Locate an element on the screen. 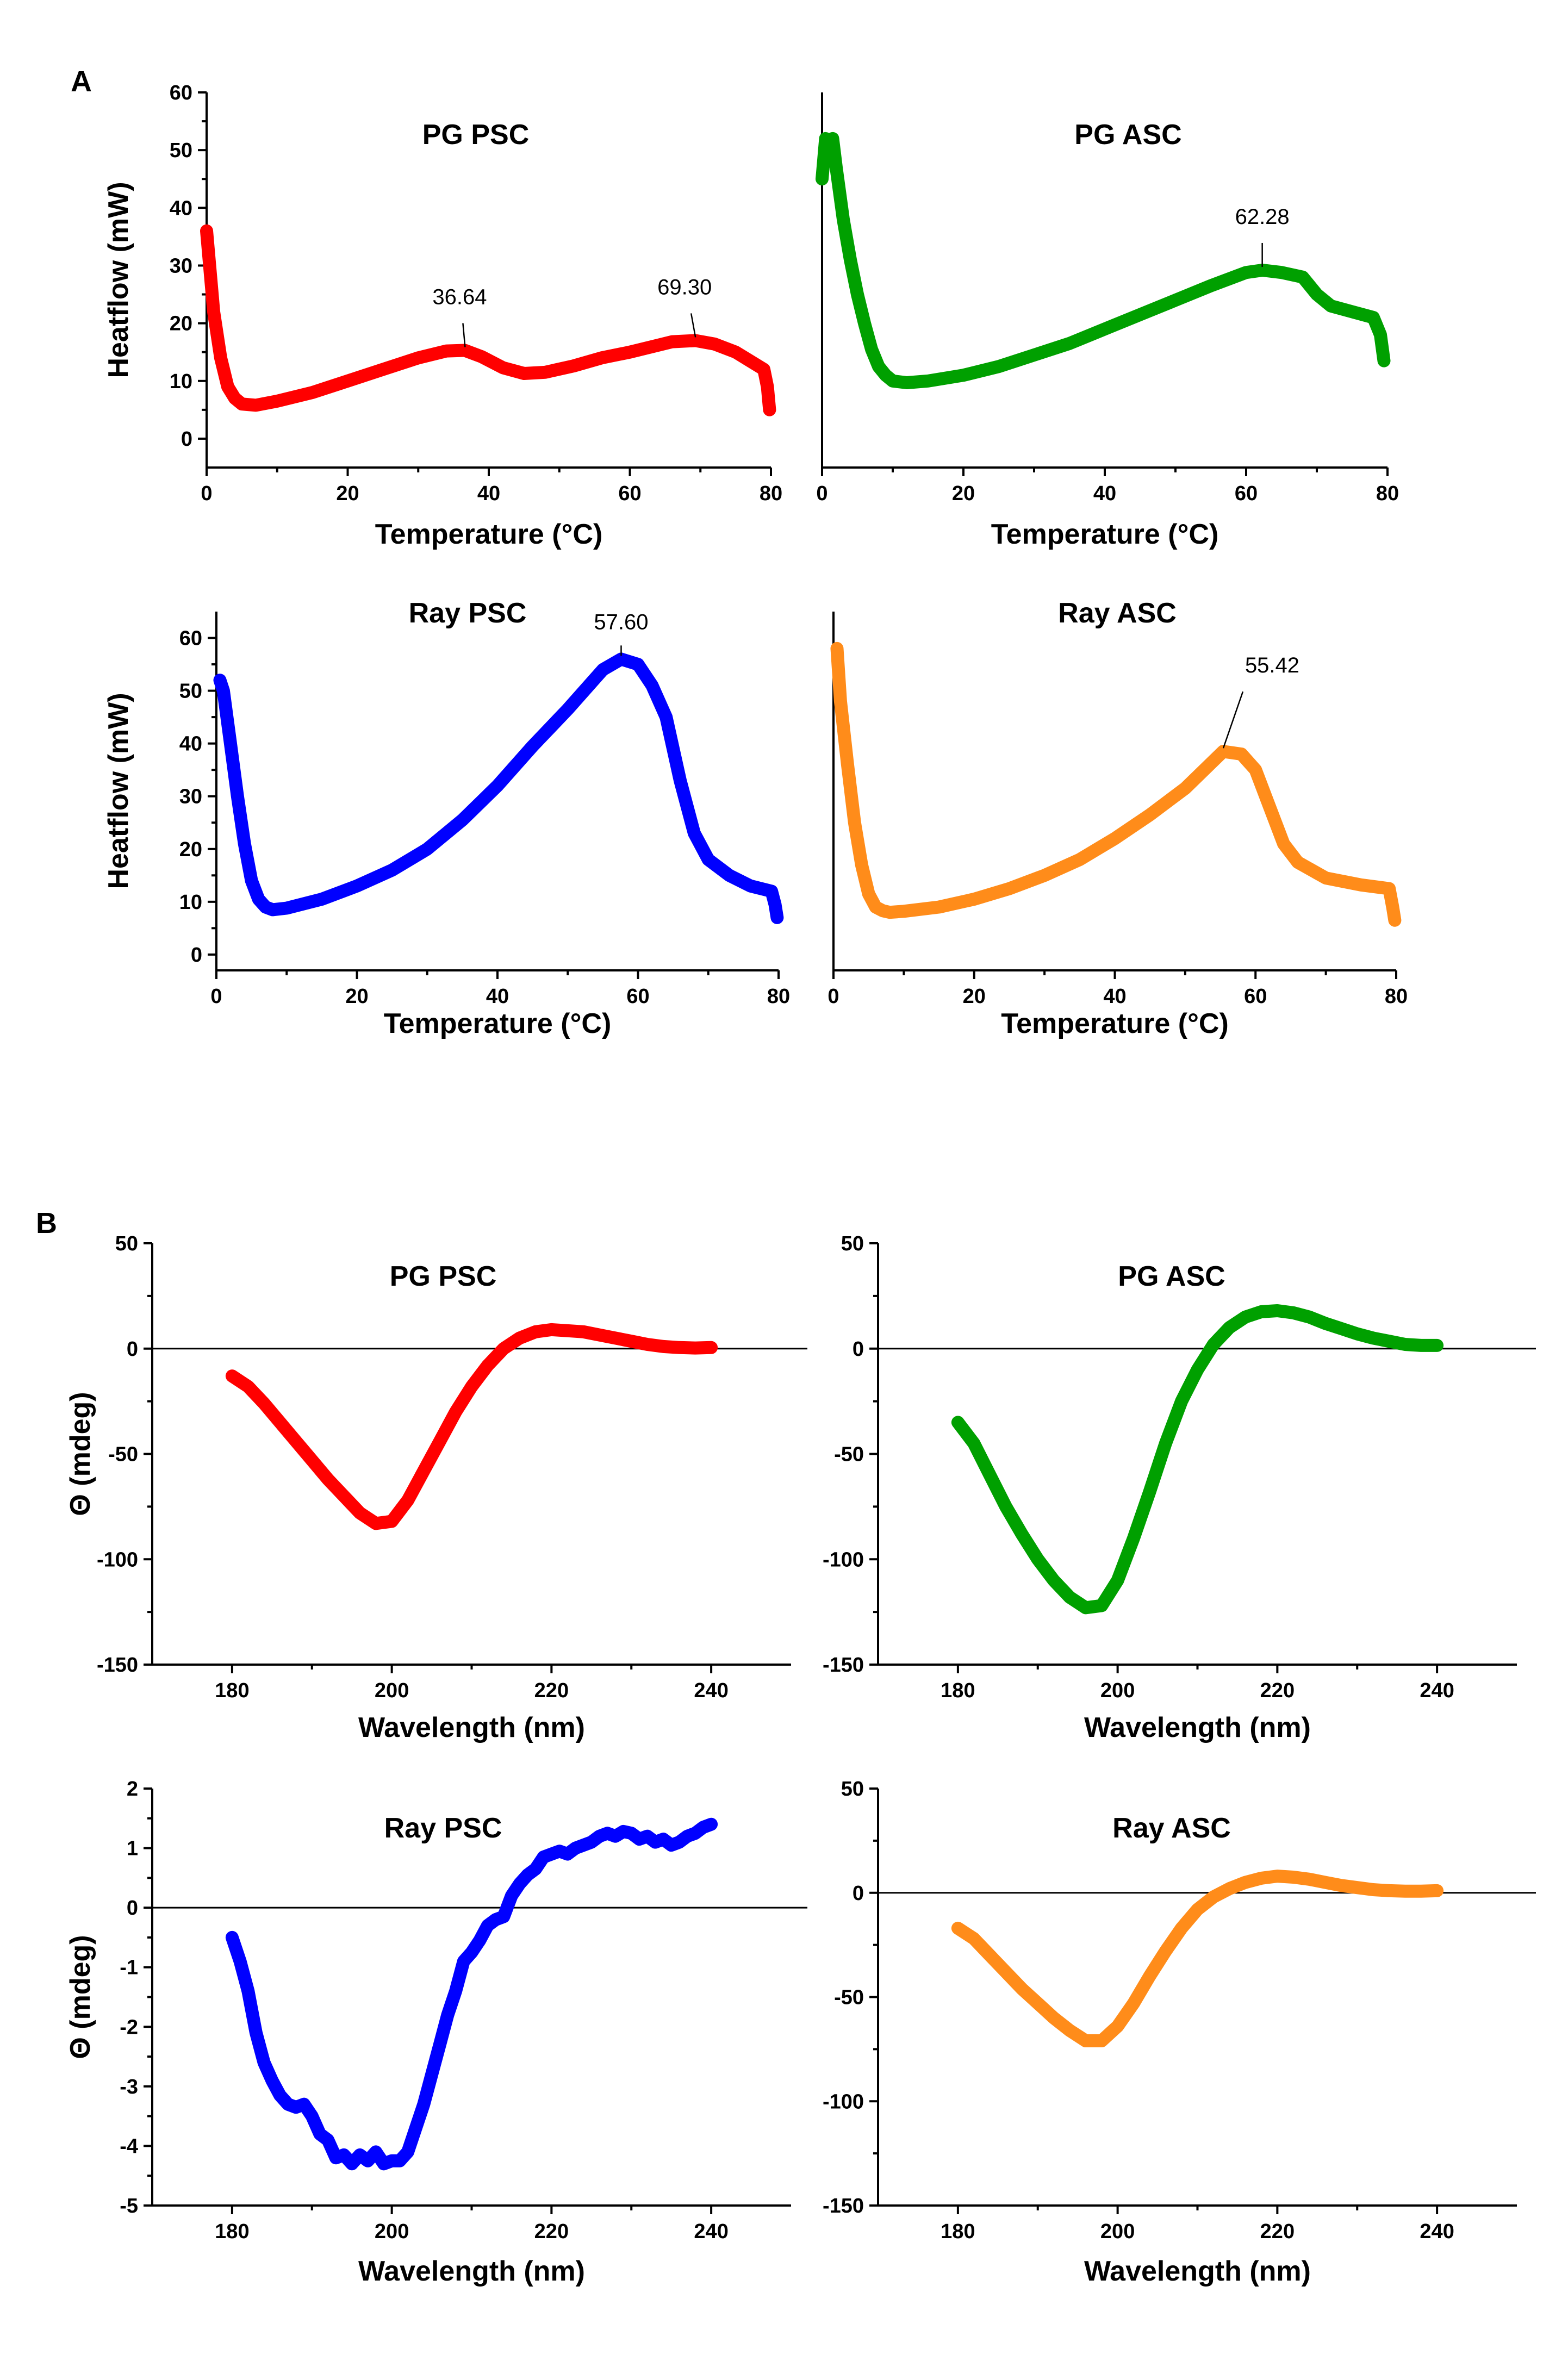 The width and height of the screenshot is (1568, 2361). dsc-ray-psc-ytick-label-1: 10 is located at coordinates (190, 902).